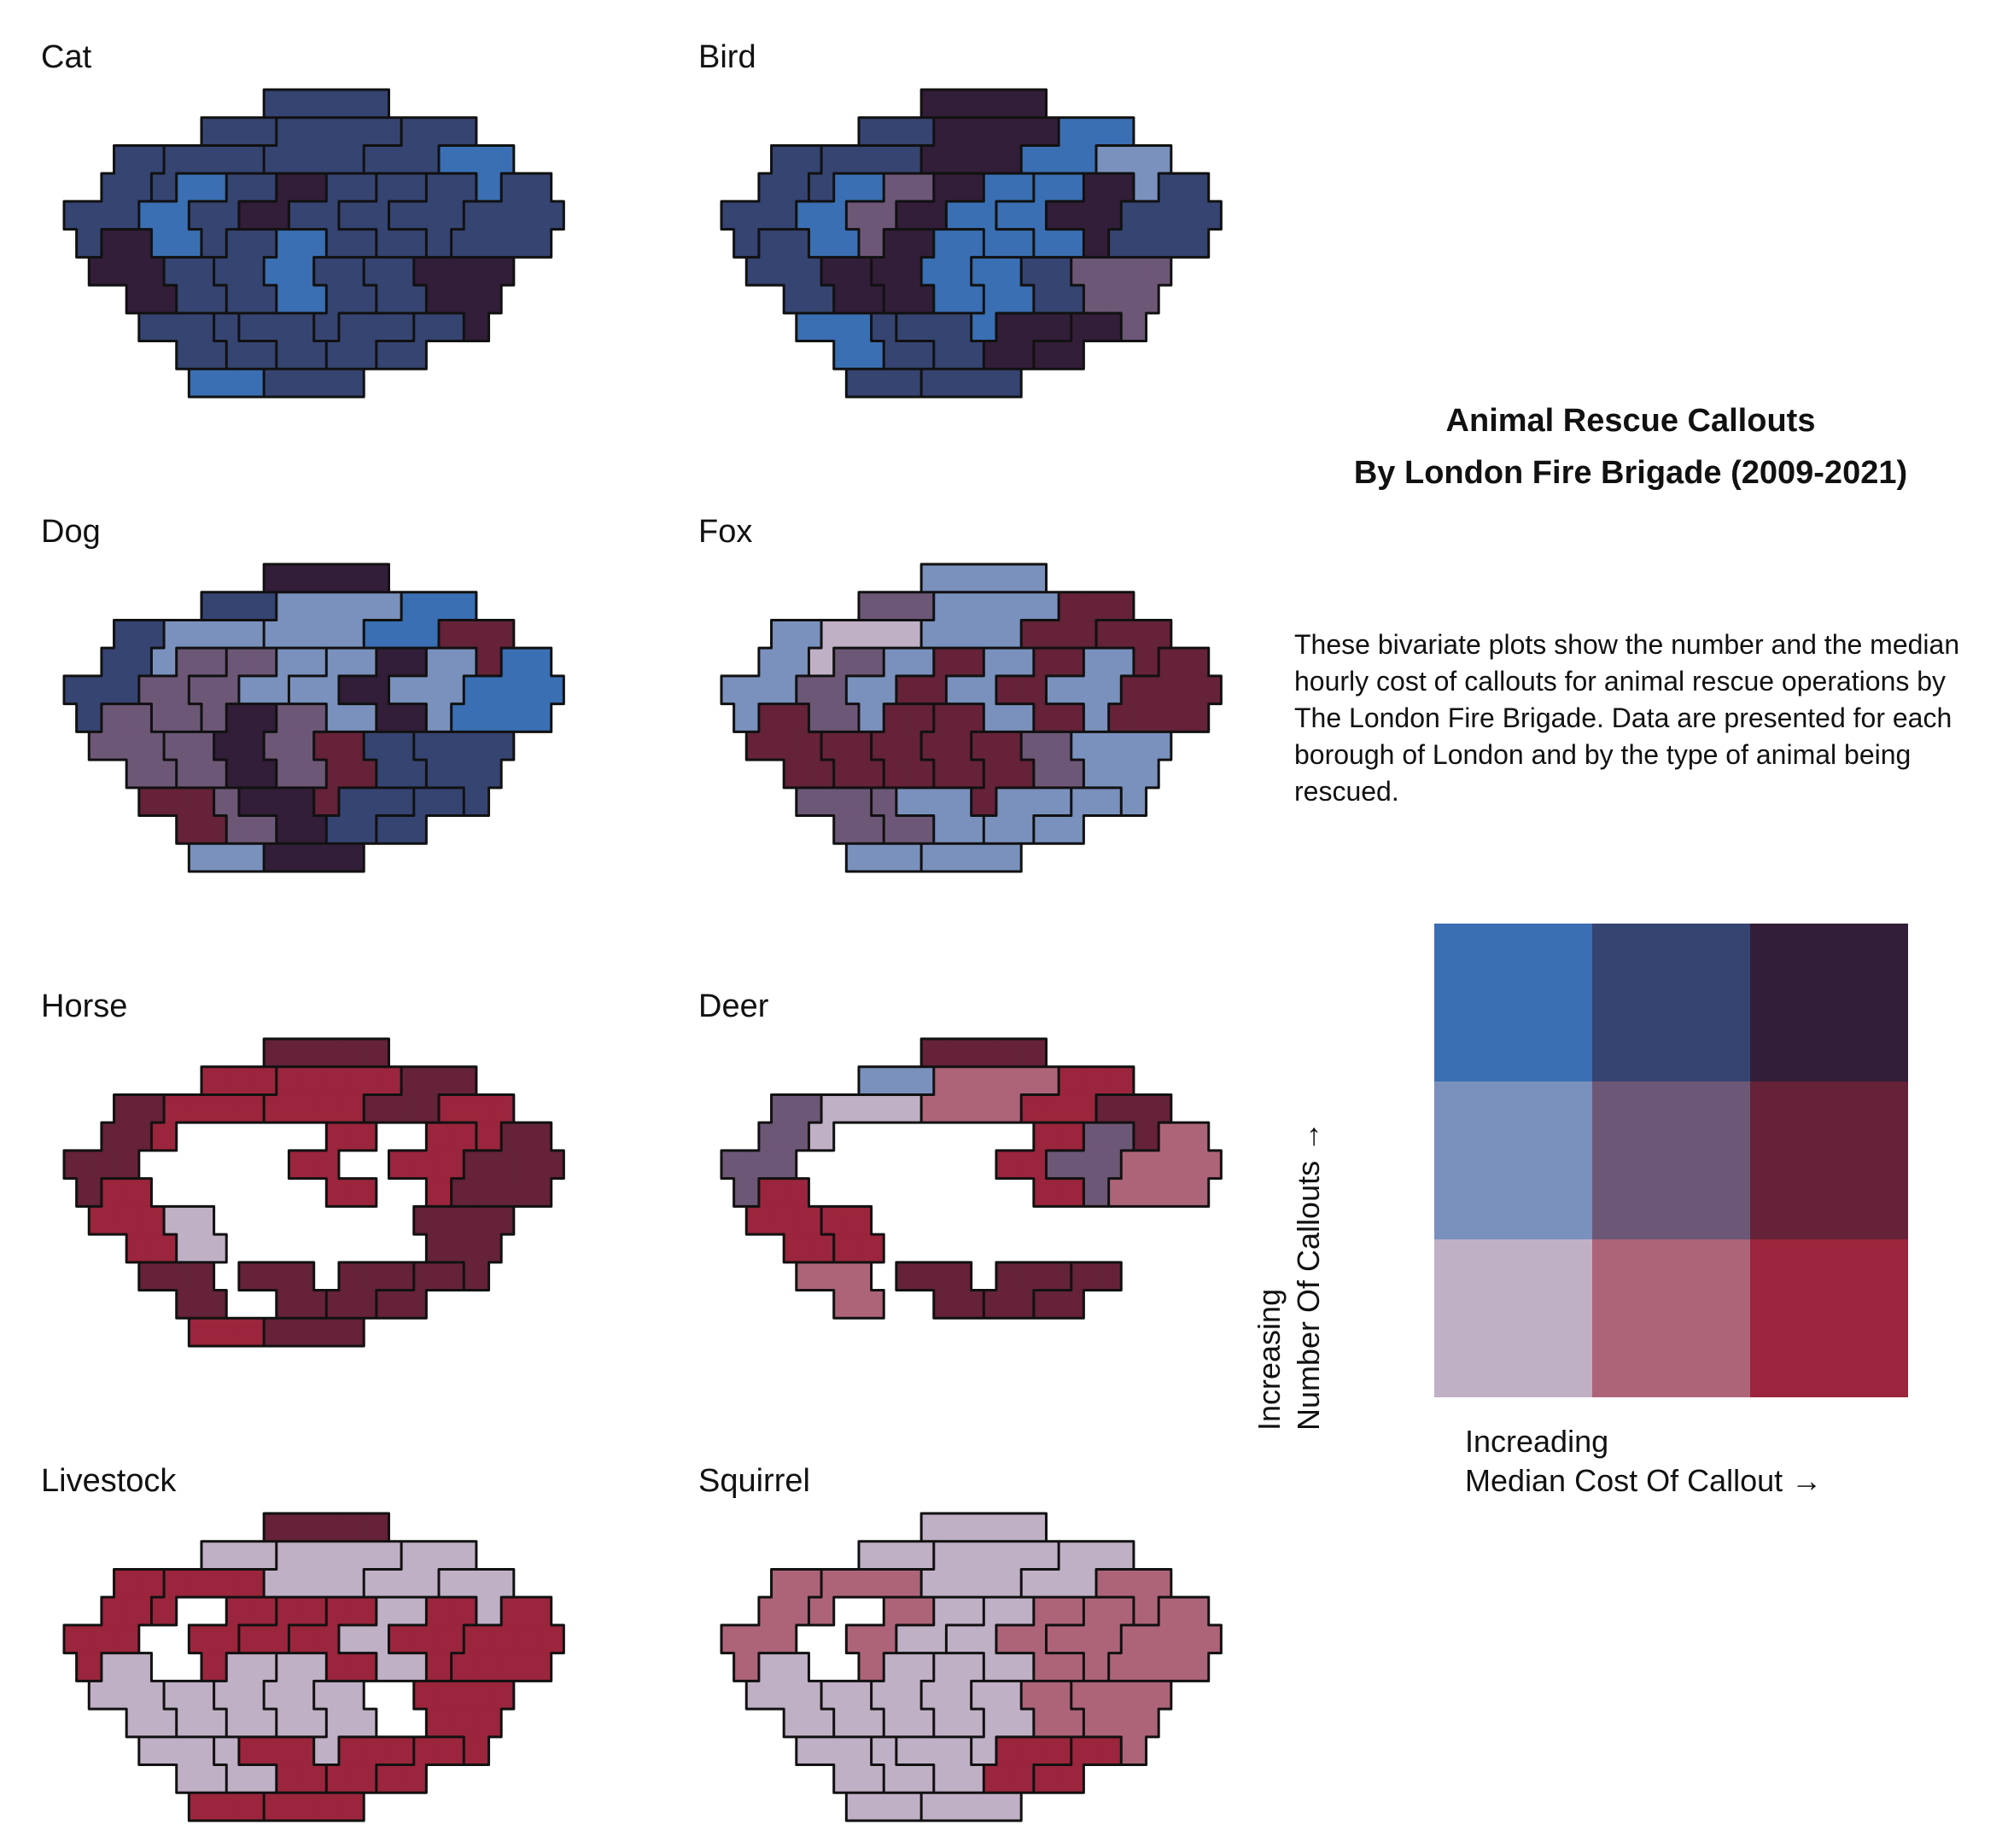 This screenshot has height=1848, width=2002. Describe the element at coordinates (1630, 473) in the screenshot. I see `chart-title-line2: By London Fire Brigade (2009-2021)` at that location.